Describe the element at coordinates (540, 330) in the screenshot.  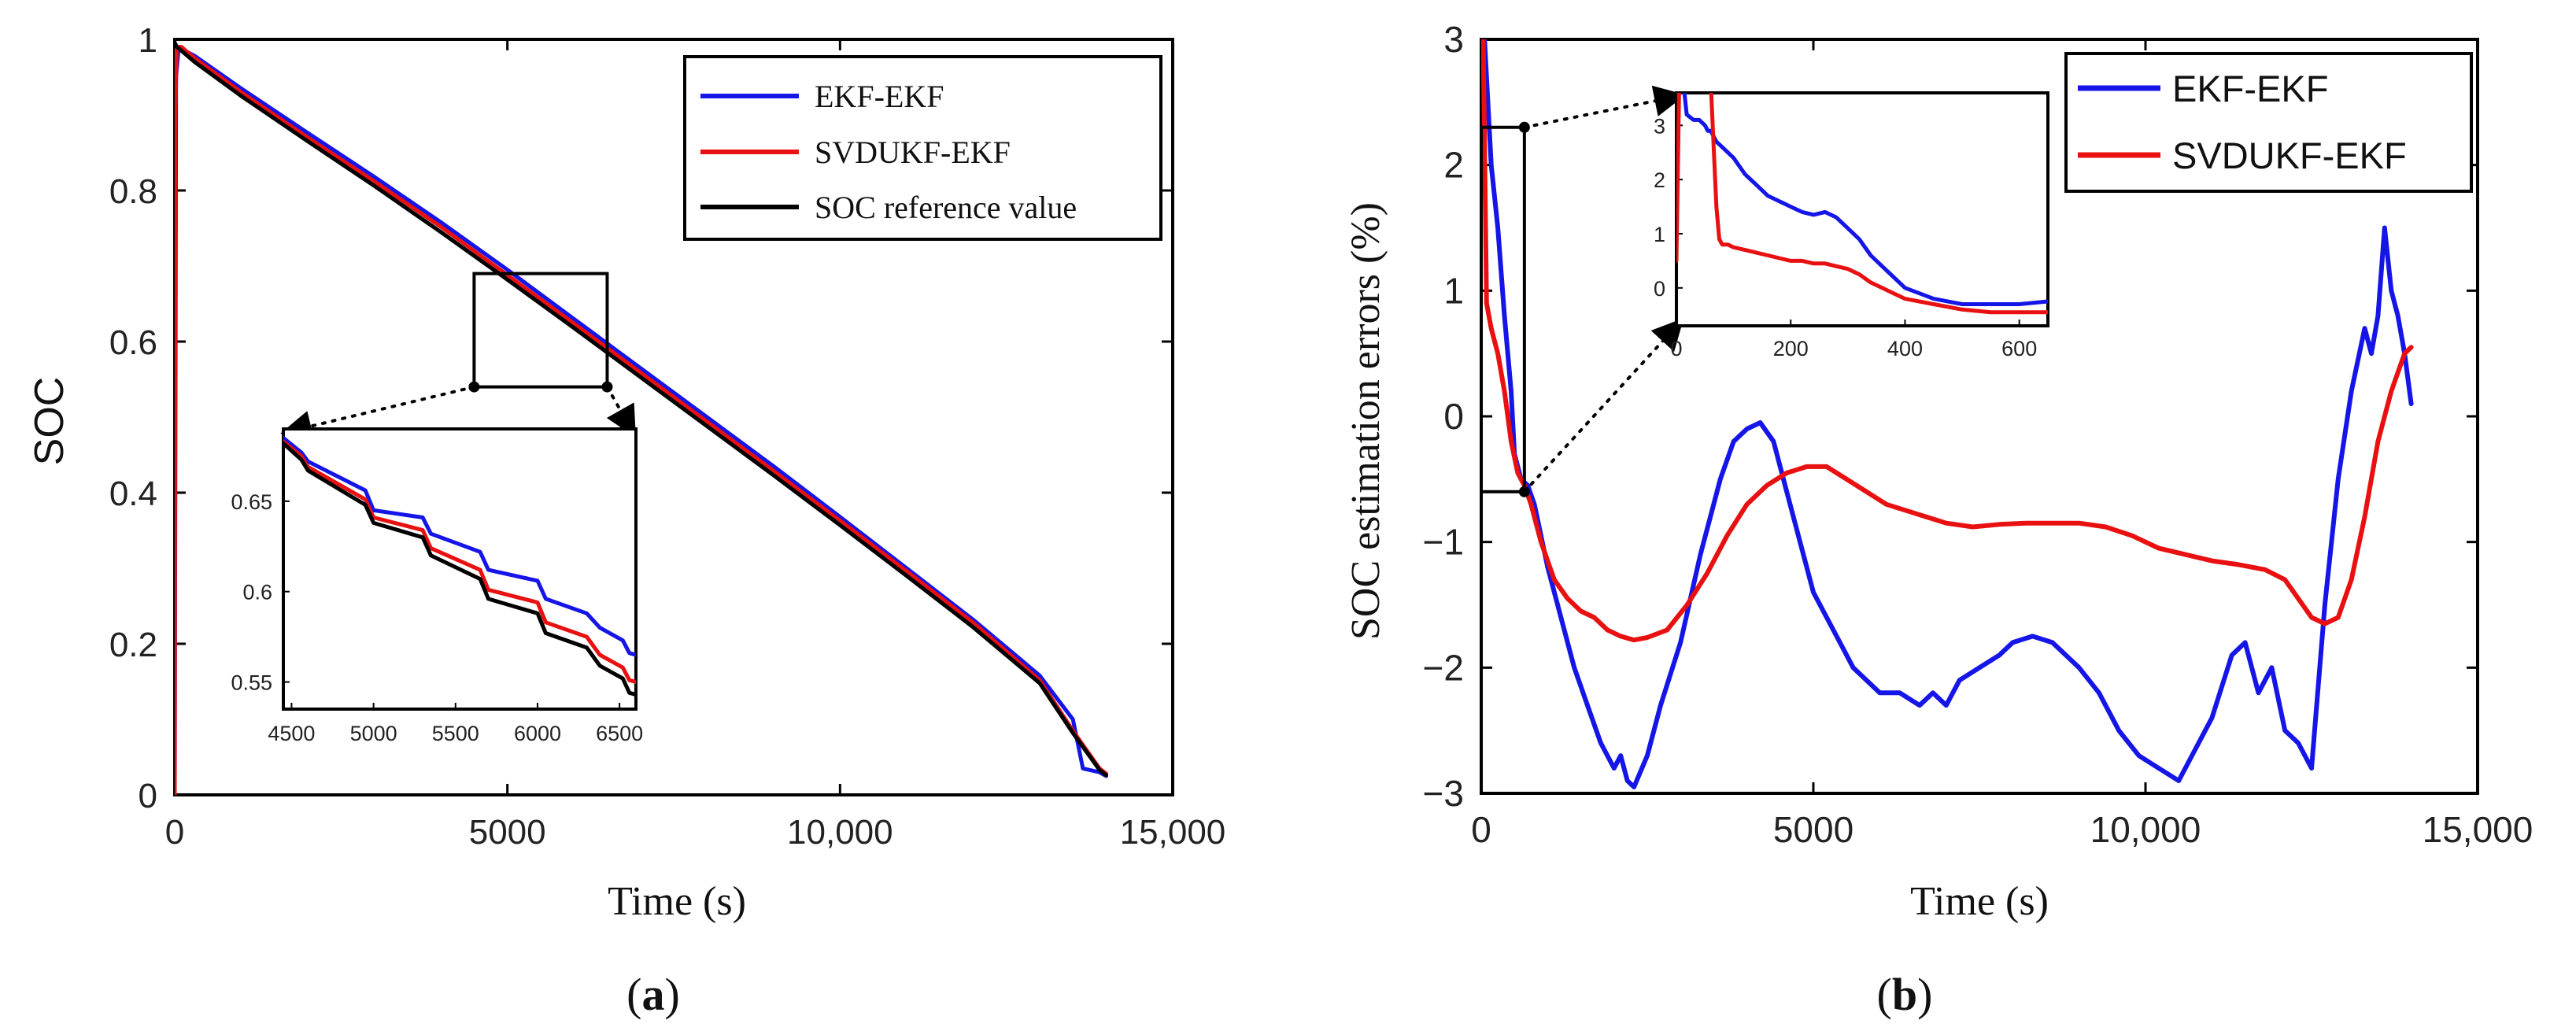
I see `chart-a-zoom-box` at that location.